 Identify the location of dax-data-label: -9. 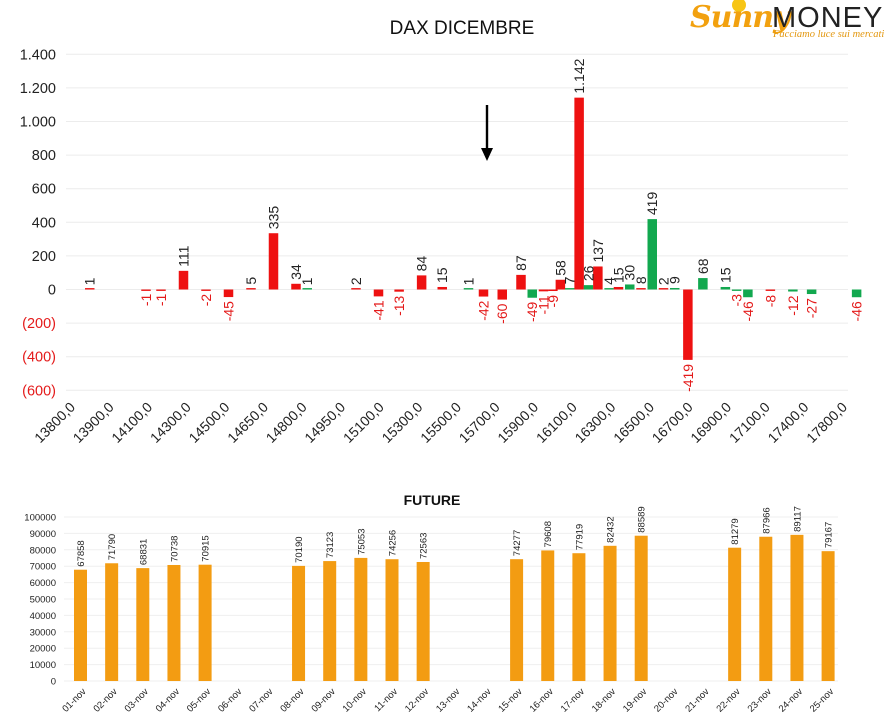
(553, 301).